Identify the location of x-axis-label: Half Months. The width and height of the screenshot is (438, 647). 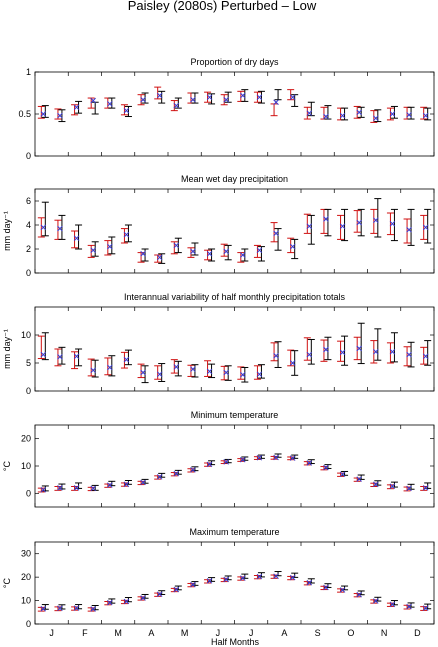
(235, 642).